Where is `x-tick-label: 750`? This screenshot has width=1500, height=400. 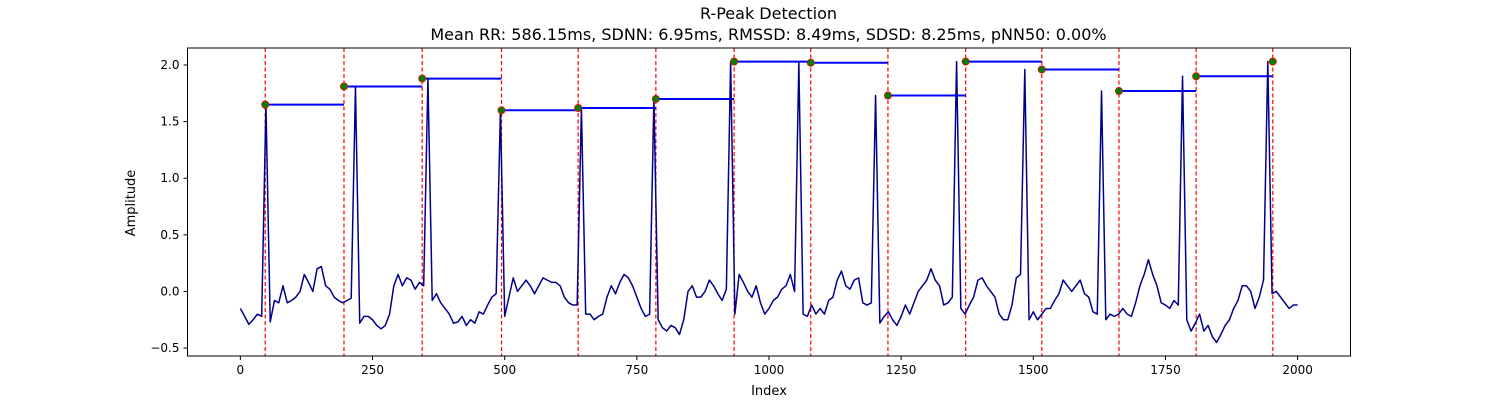
x-tick-label: 750 is located at coordinates (636, 370).